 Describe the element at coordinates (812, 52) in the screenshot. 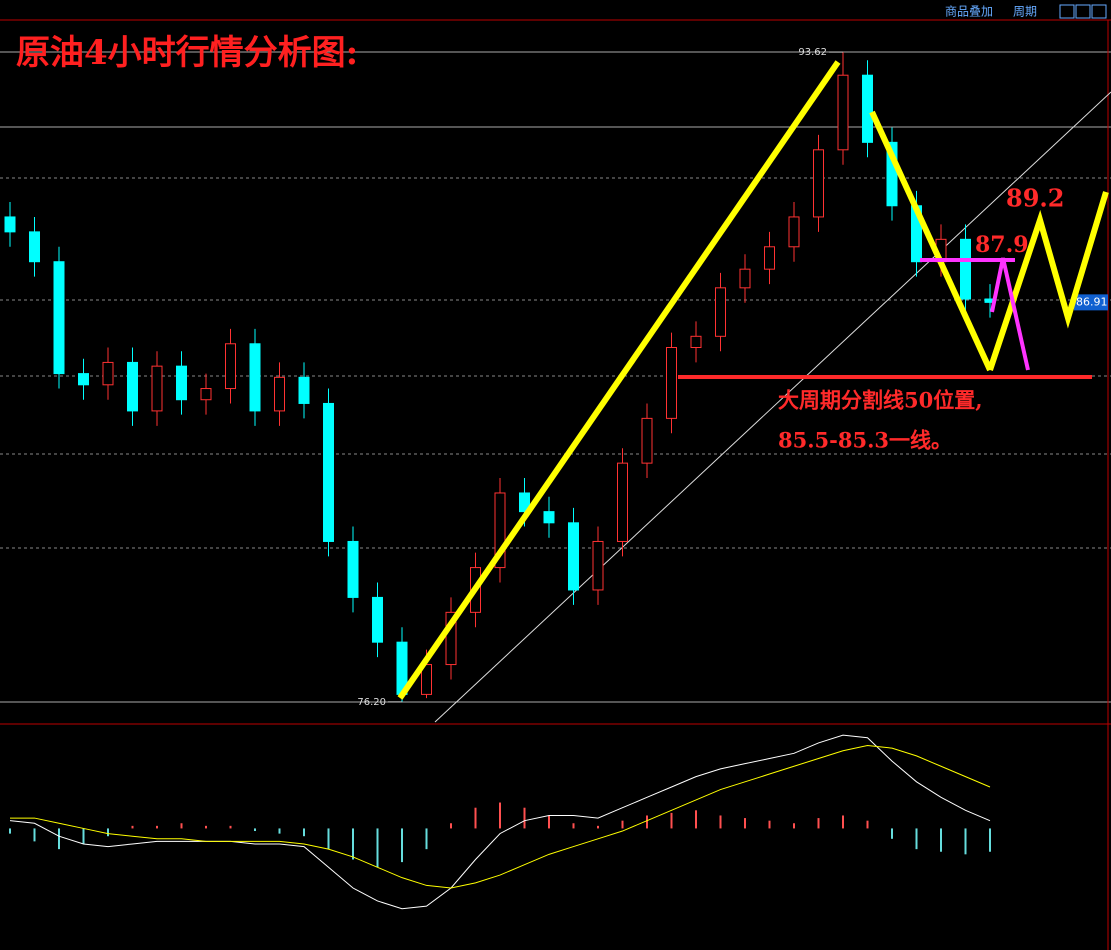

I see `extreme-label: 93.62` at that location.